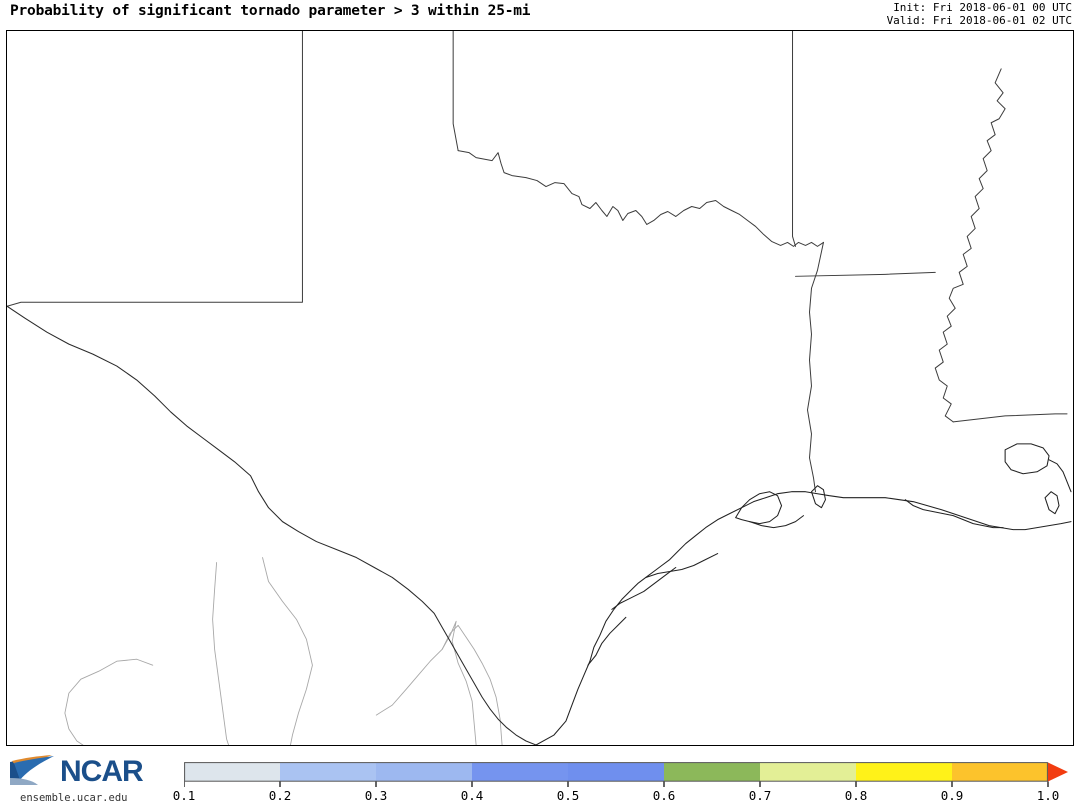  Describe the element at coordinates (472, 795) in the screenshot. I see `colorbar-tick-label: 0.4` at that location.